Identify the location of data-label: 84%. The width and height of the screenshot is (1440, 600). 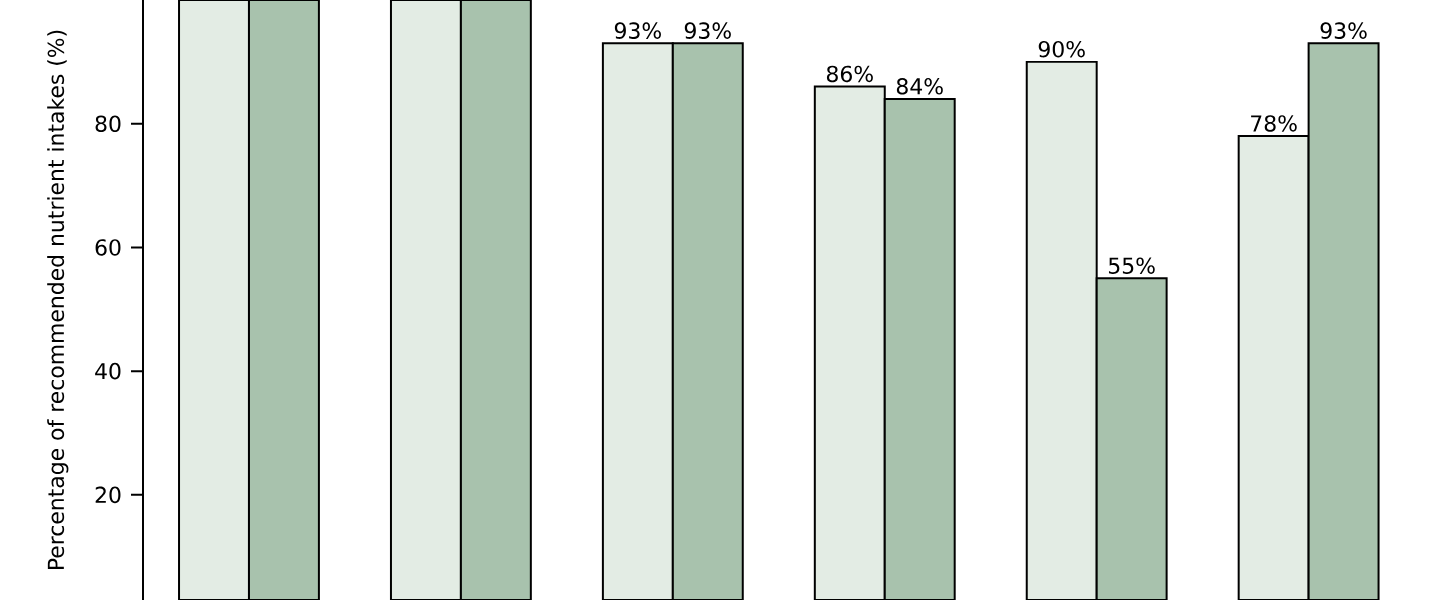
(919, 86).